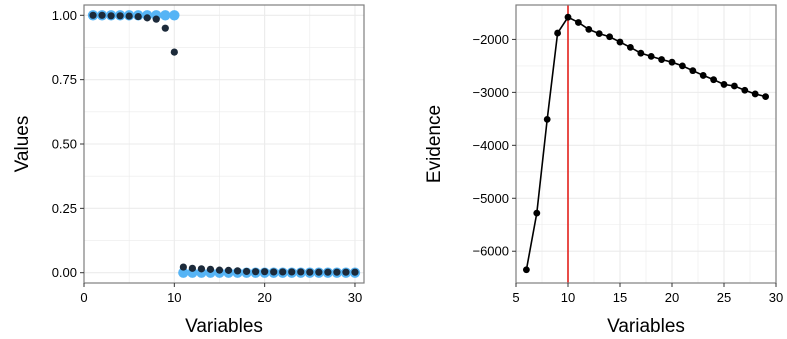  I want to click on x-tick-label: 25, so click(724, 297).